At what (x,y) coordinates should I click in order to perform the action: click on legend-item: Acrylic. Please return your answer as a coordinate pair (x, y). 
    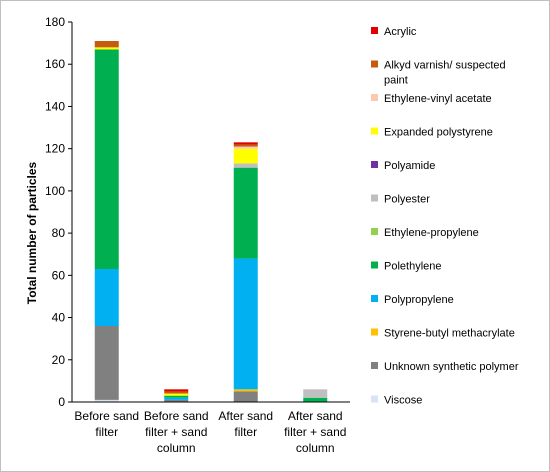
    Looking at the image, I should click on (400, 32).